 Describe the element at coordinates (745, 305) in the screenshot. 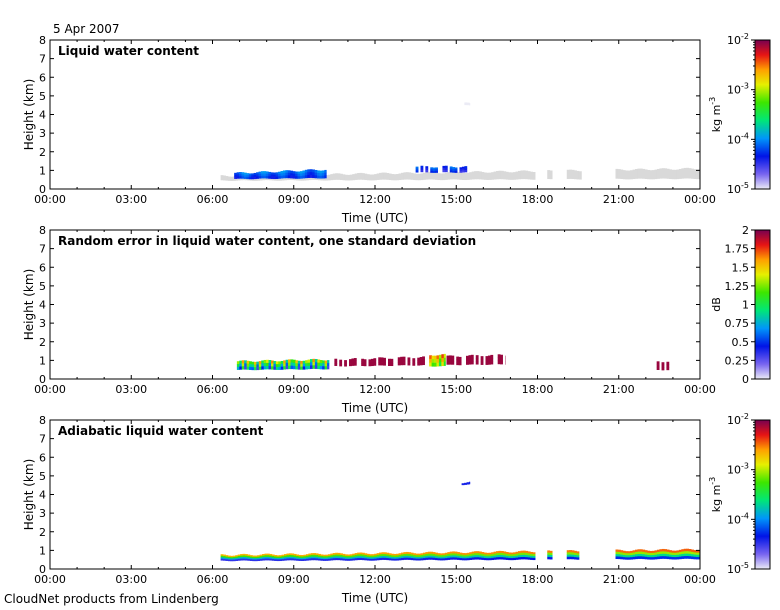

I see `colorbar-tick-label: 1` at that location.